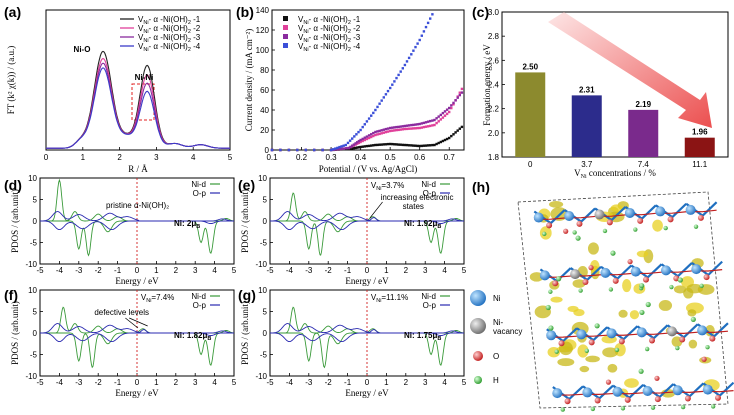 The height and width of the screenshot is (415, 734). What do you see at coordinates (121, 312) in the screenshot?
I see `annotation: defective levels` at bounding box center [121, 312].